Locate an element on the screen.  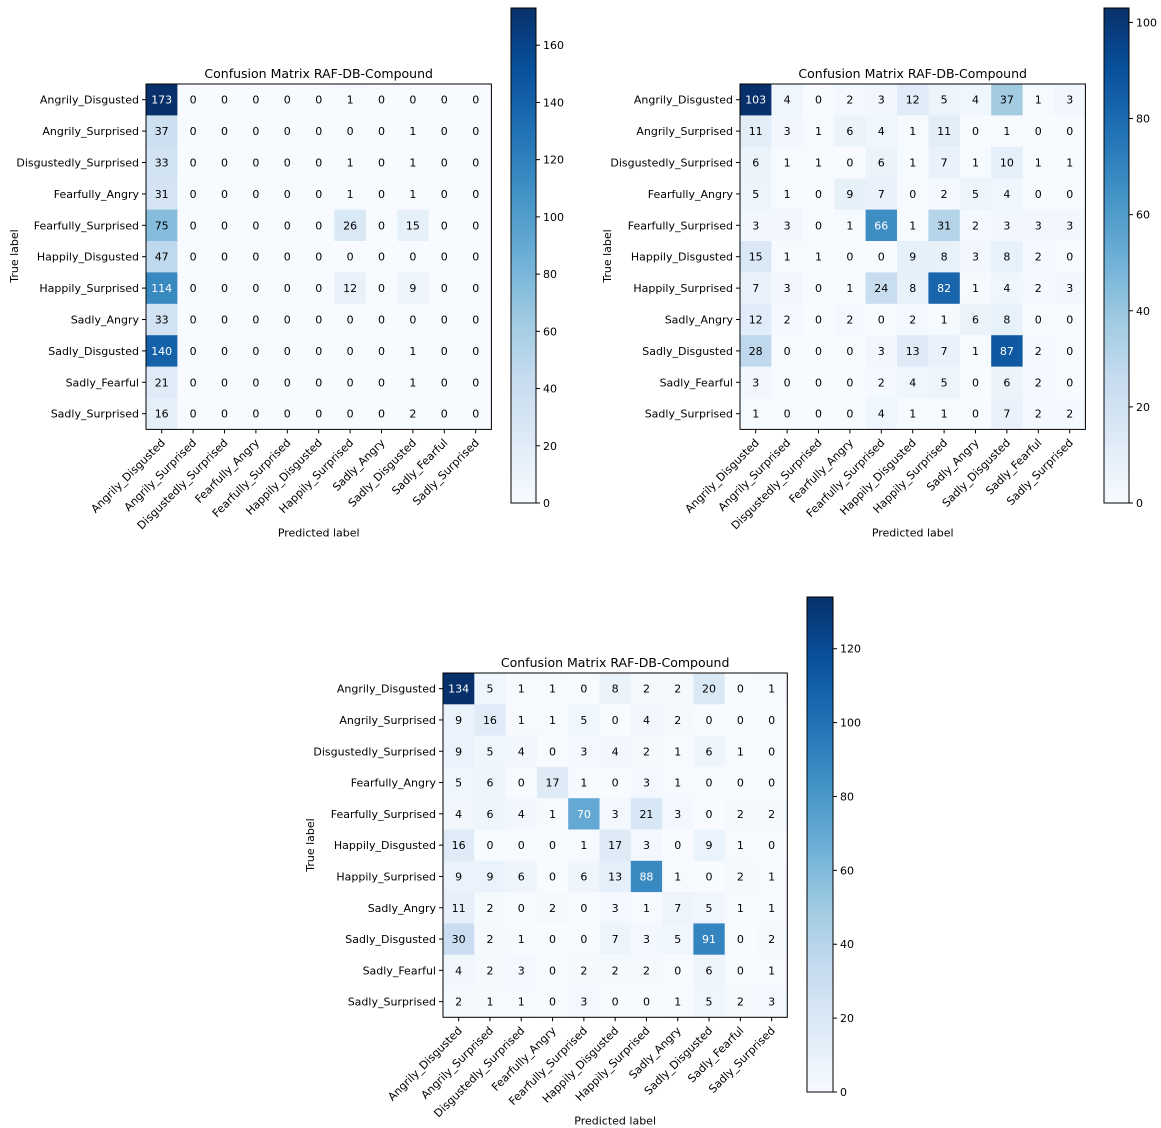
cell-value-label: 88 is located at coordinates (646, 876).